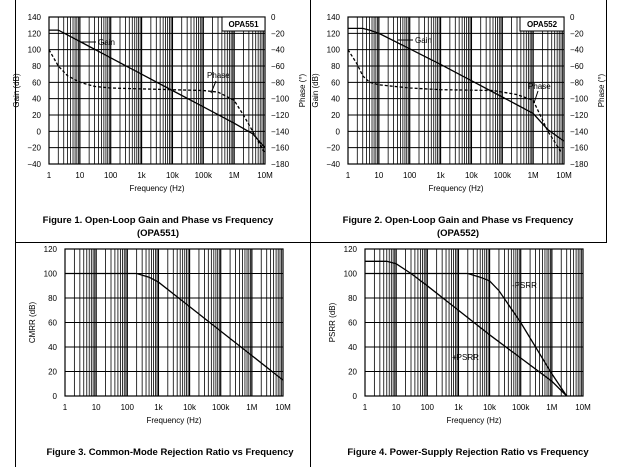  What do you see at coordinates (335, 115) in the screenshot?
I see `chart2-y-tick-label: 20` at bounding box center [335, 115].